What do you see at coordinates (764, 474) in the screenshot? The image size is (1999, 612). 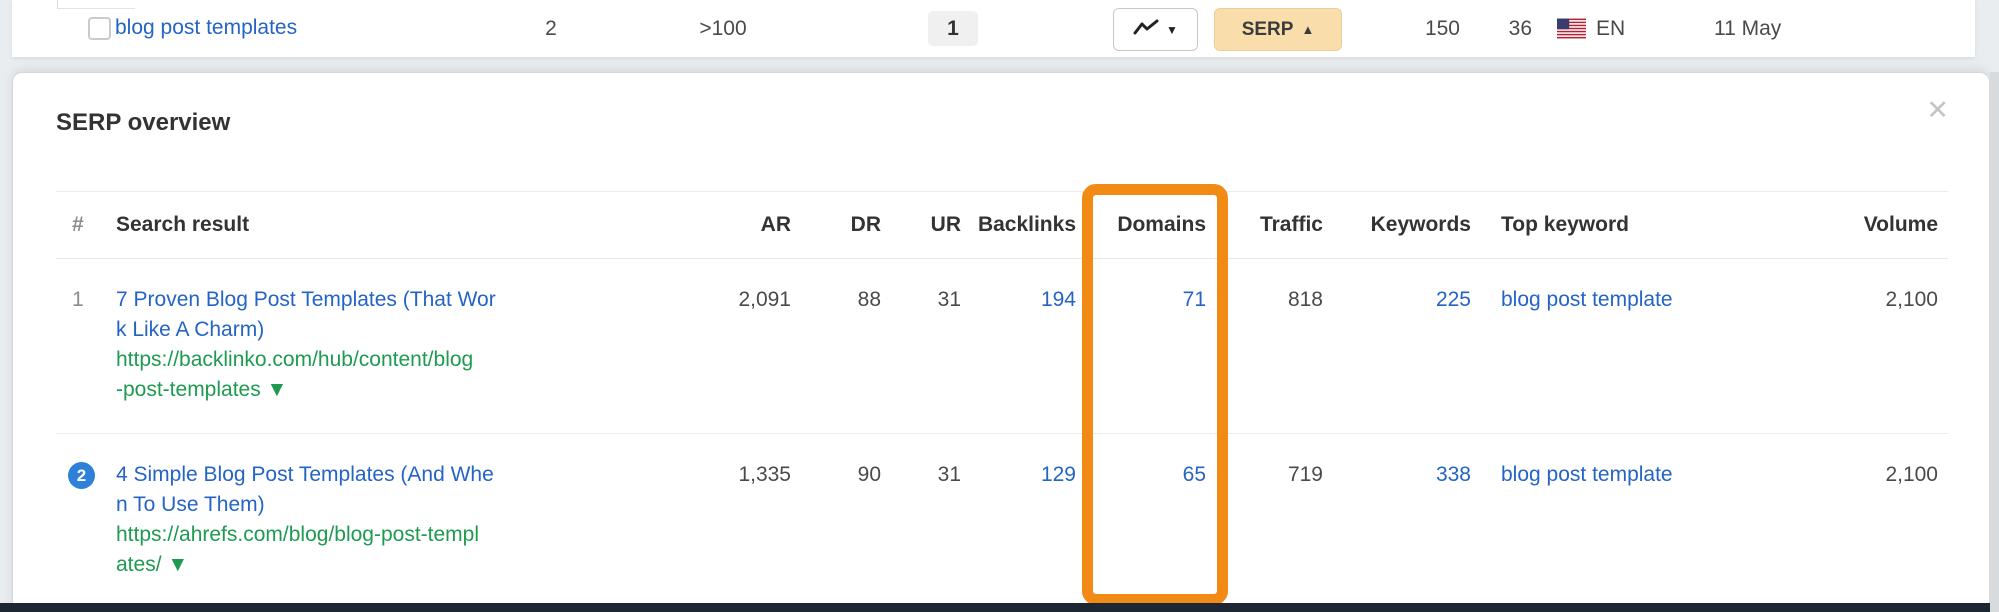 I see `result-ar: 1,335` at bounding box center [764, 474].